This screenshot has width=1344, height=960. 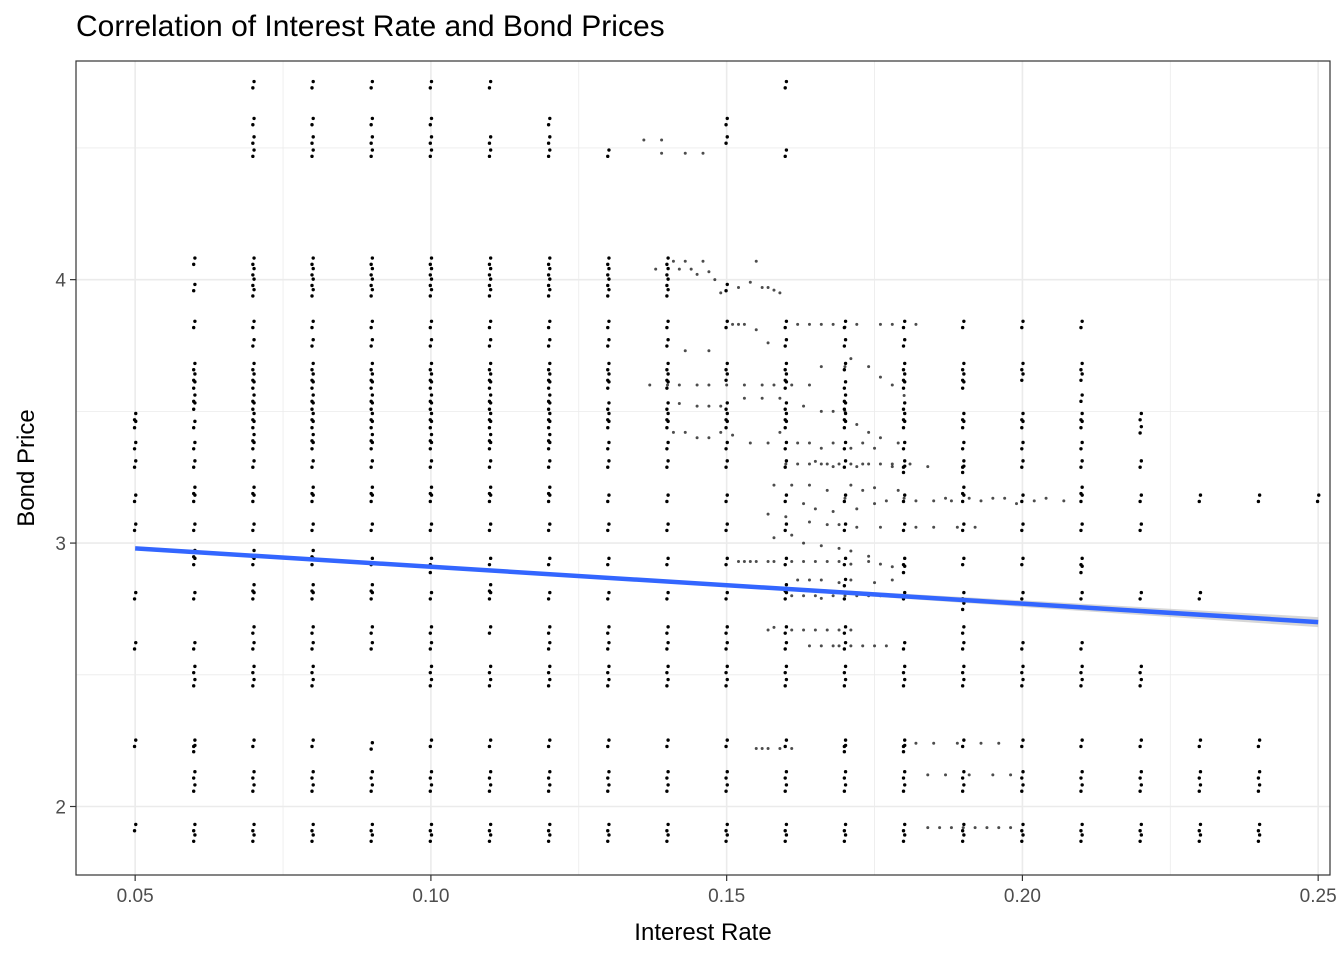 What do you see at coordinates (1022, 896) in the screenshot?
I see `x-tick-label: 0.20` at bounding box center [1022, 896].